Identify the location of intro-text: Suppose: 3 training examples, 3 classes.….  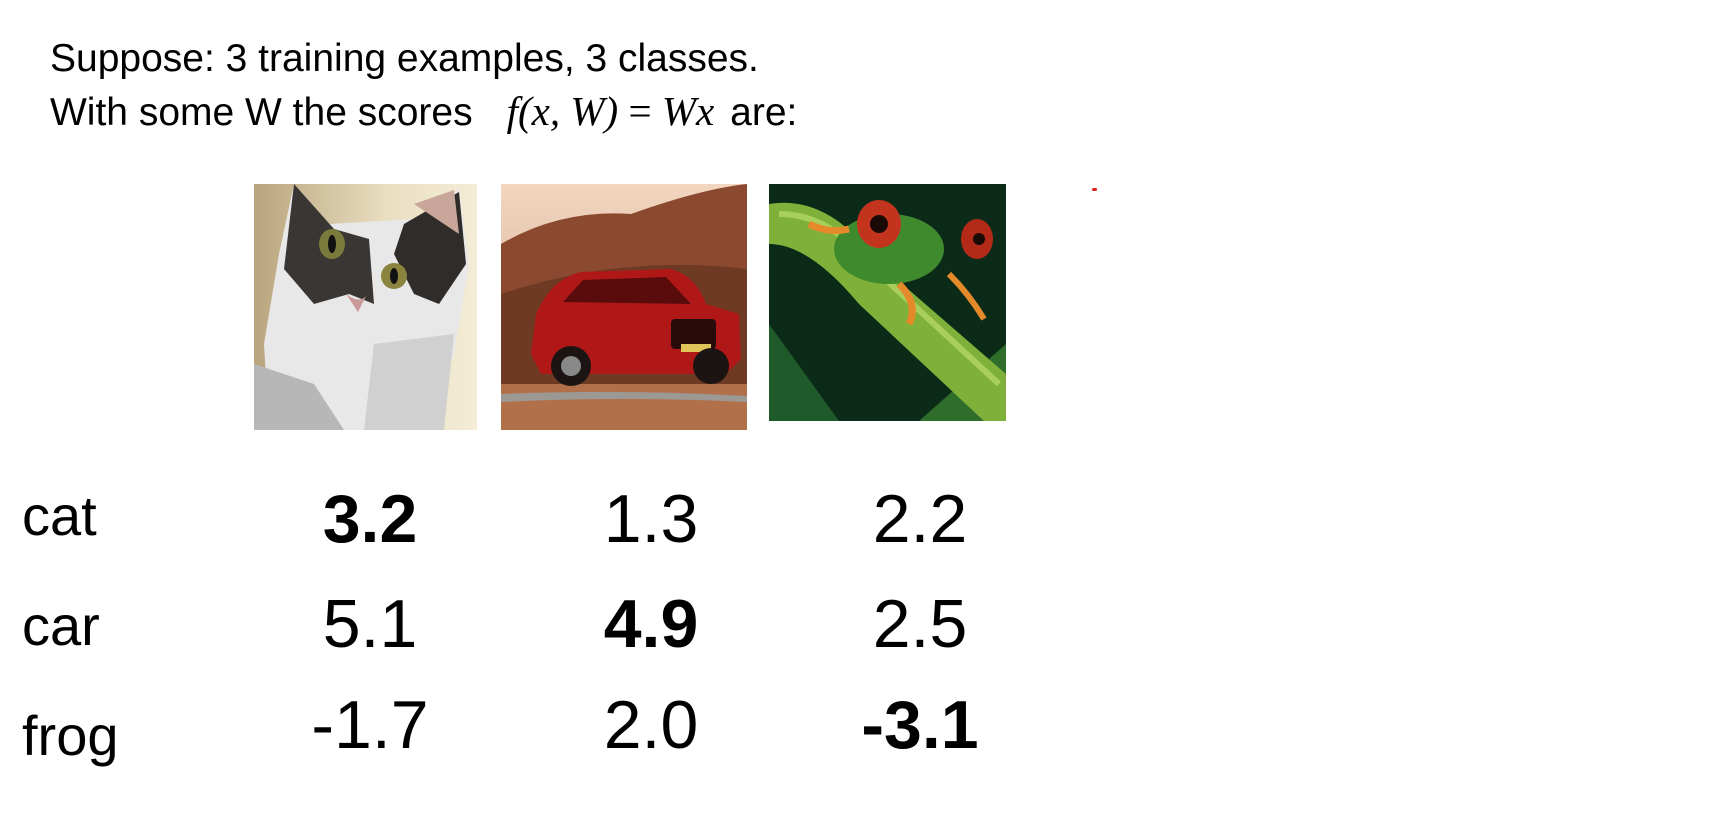
(423, 85).